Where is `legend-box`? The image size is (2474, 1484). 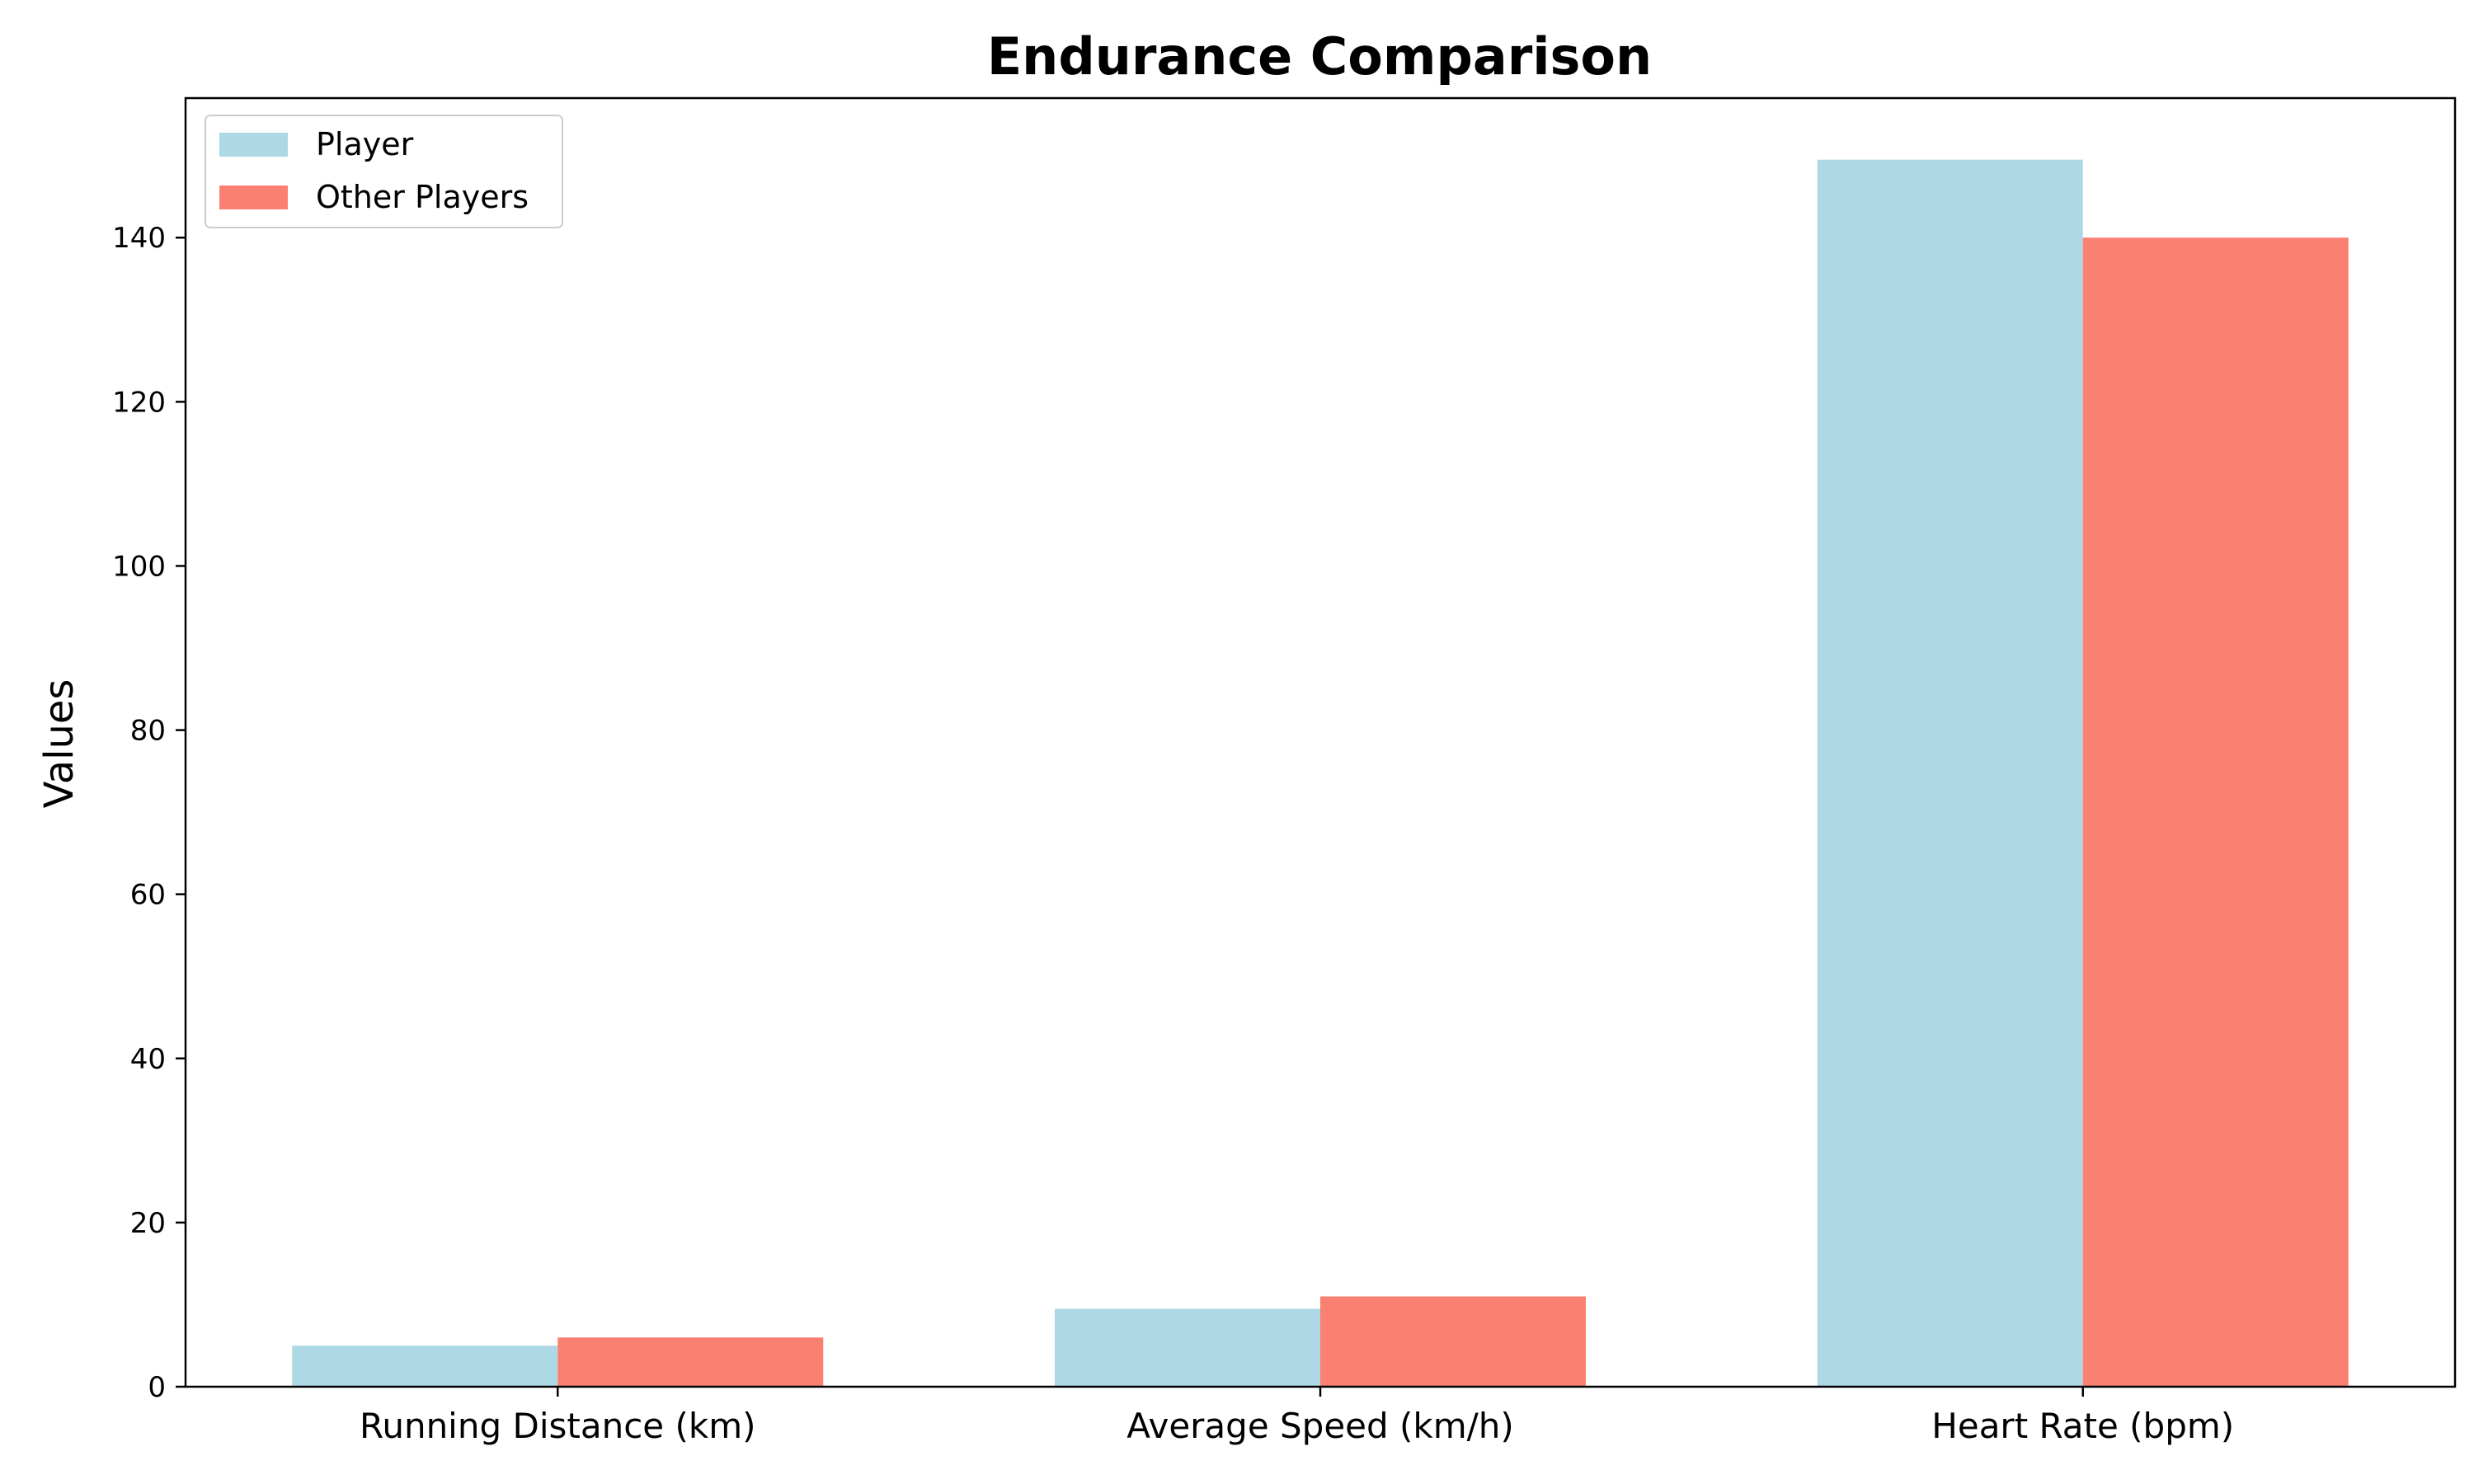
legend-box is located at coordinates (384, 171).